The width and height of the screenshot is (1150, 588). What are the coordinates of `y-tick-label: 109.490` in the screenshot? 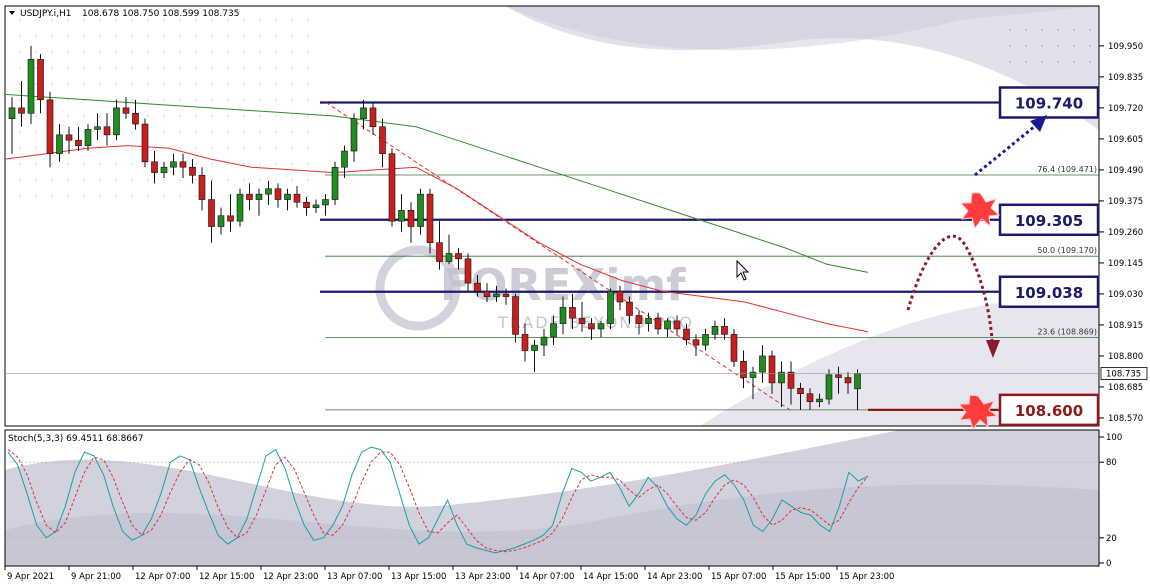 It's located at (1125, 171).